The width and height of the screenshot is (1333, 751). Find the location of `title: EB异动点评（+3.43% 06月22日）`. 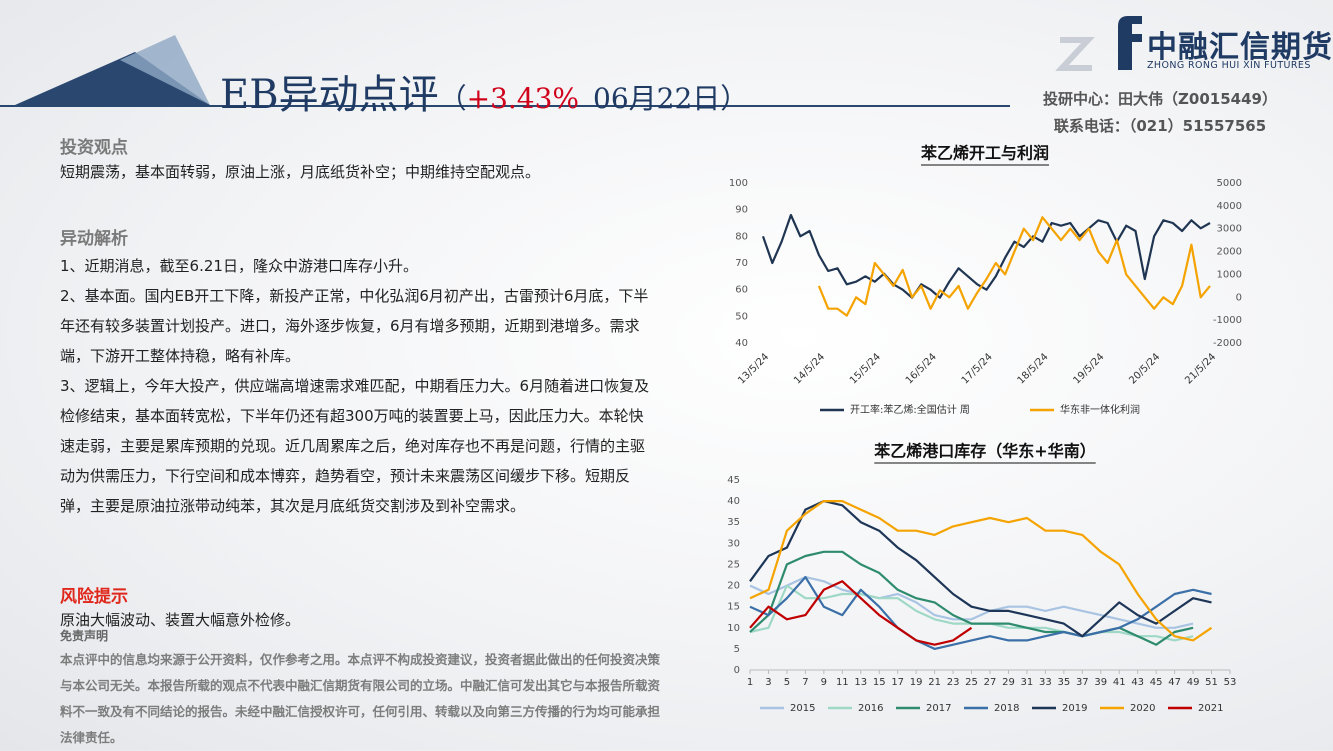

title: EB异动点评（+3.43% 06月22日） is located at coordinates (484, 91).